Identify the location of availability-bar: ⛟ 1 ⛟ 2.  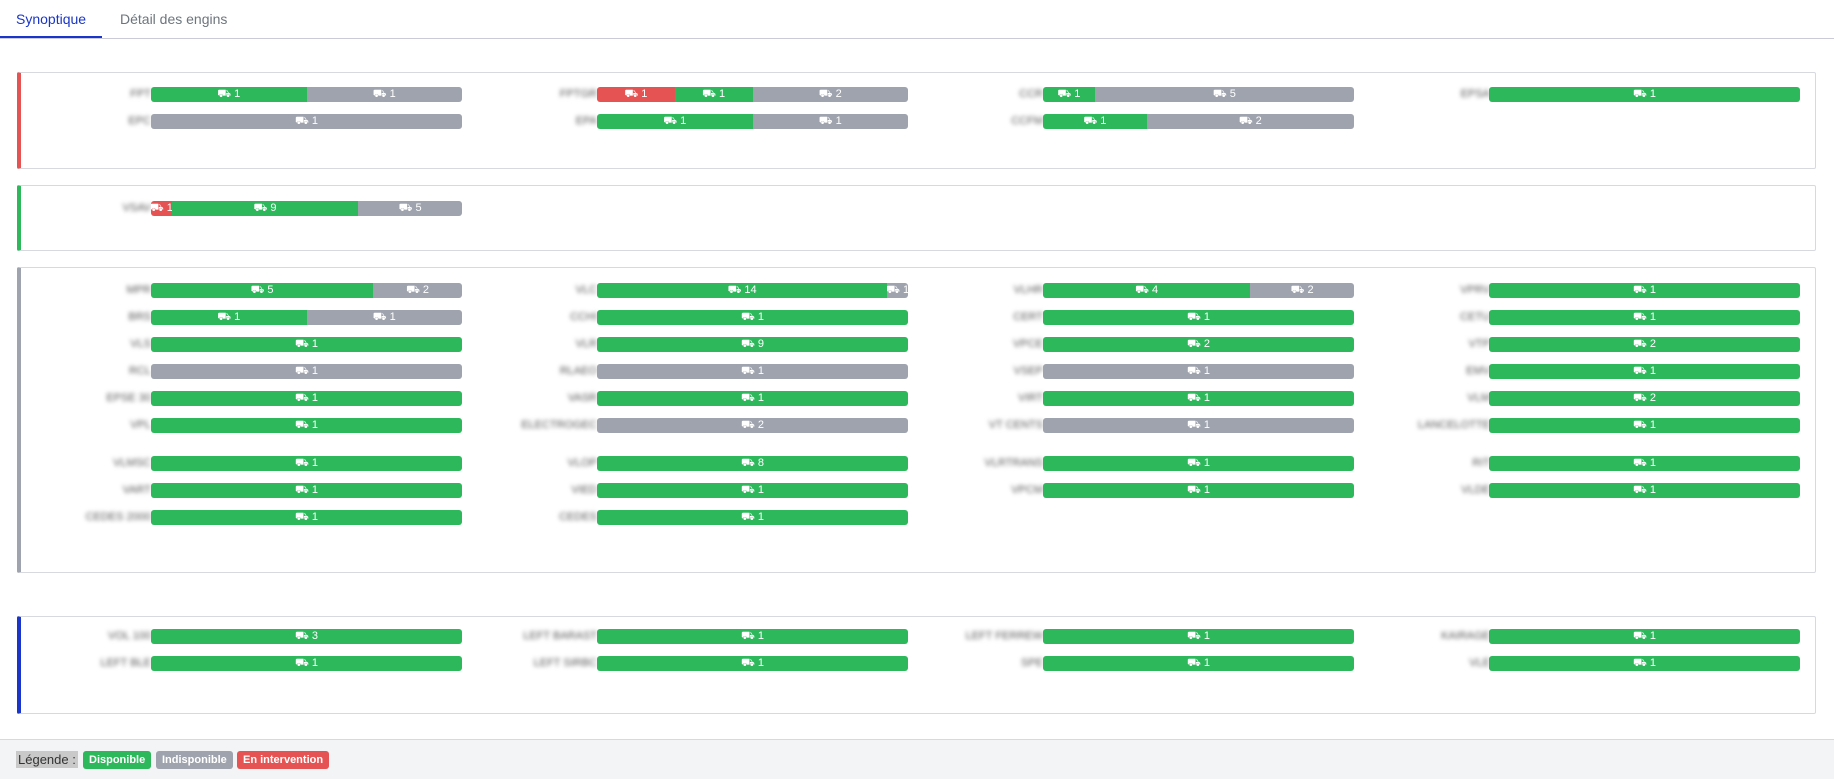
(1198, 121).